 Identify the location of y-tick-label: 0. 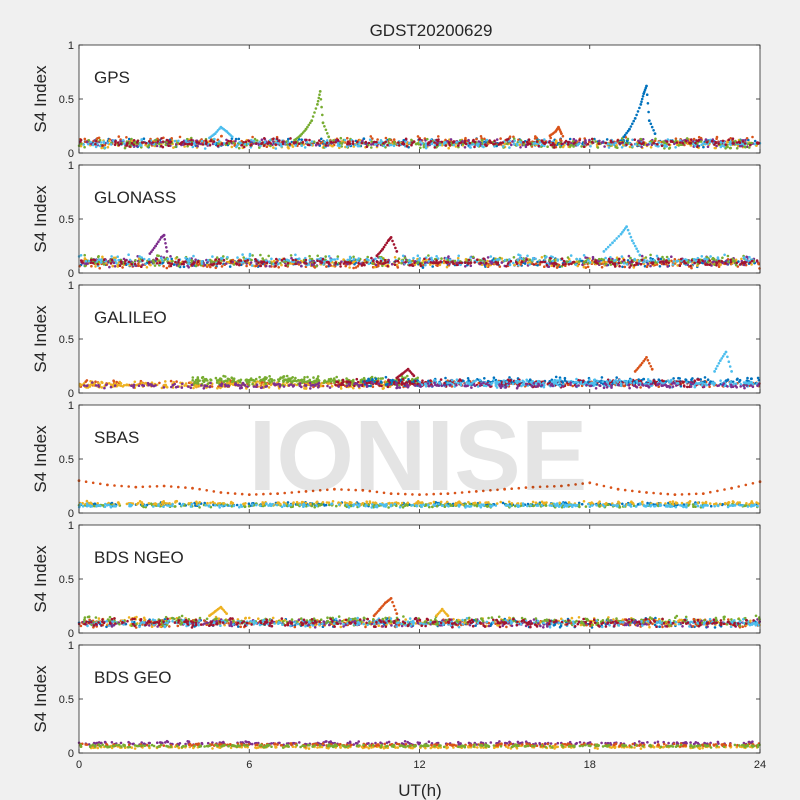
(71, 154).